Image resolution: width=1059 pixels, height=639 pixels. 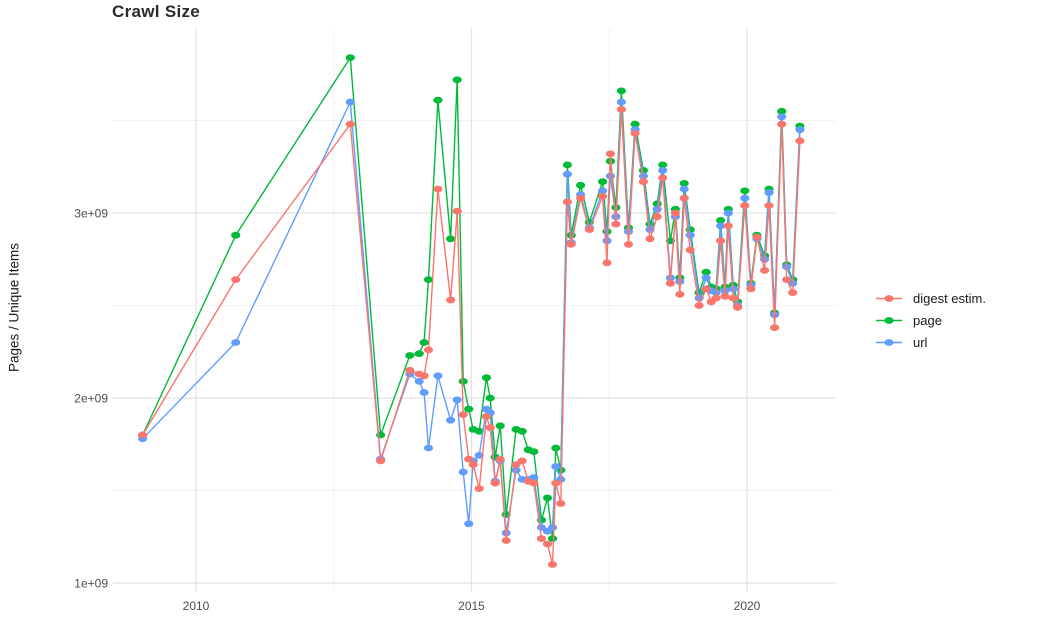 I want to click on legend-key-url-icon, so click(x=889, y=342).